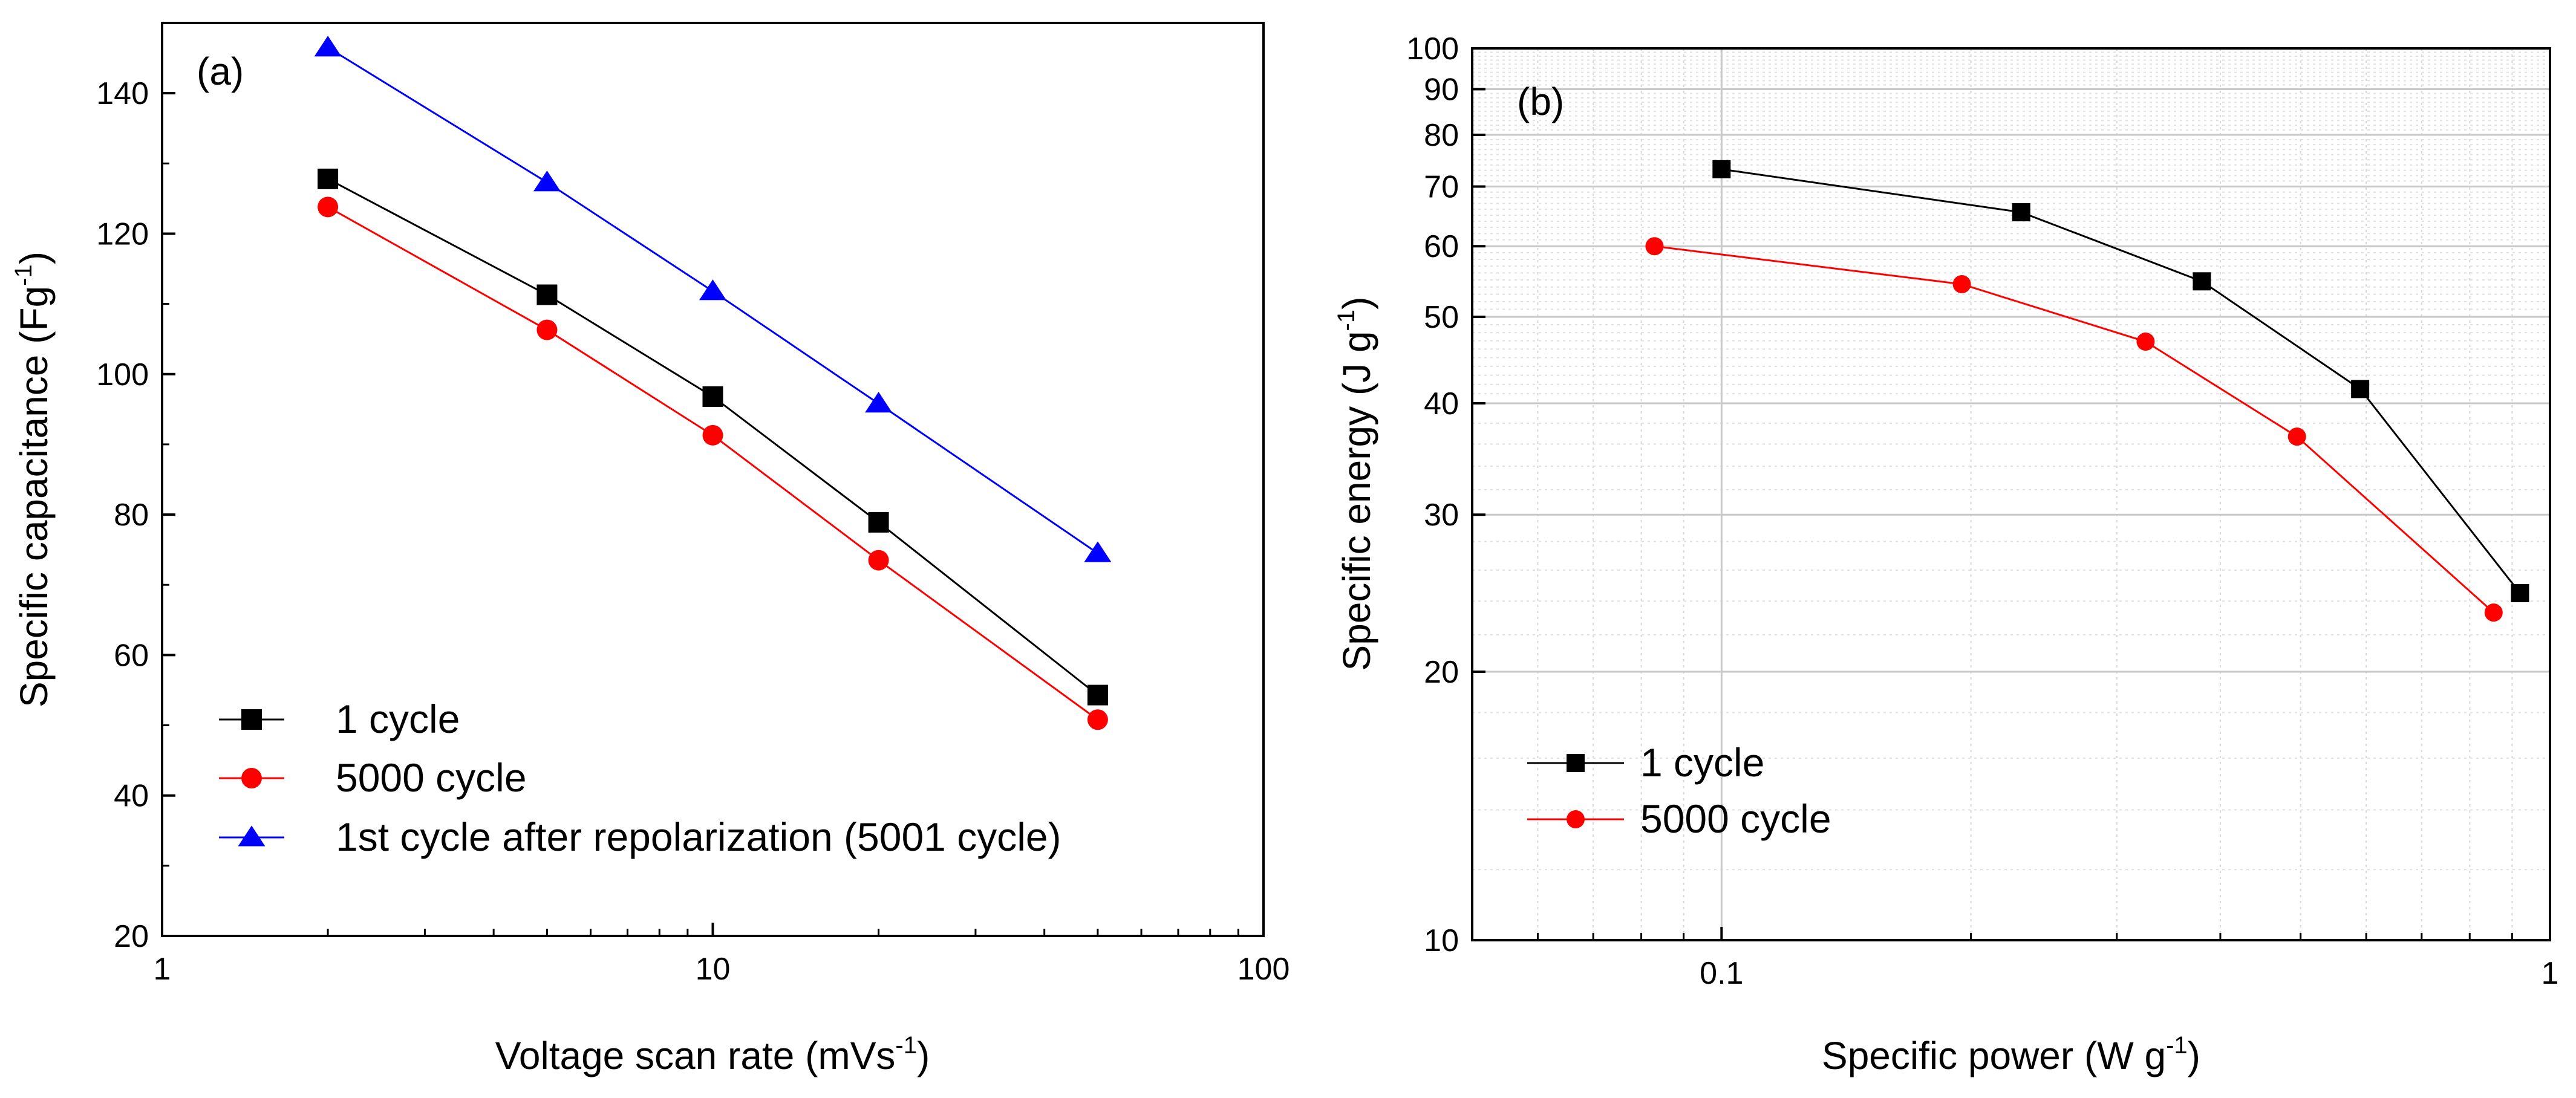 Image resolution: width=2576 pixels, height=1098 pixels. Describe the element at coordinates (906, 1045) in the screenshot. I see `panel-a-x-title-sup: -1` at that location.